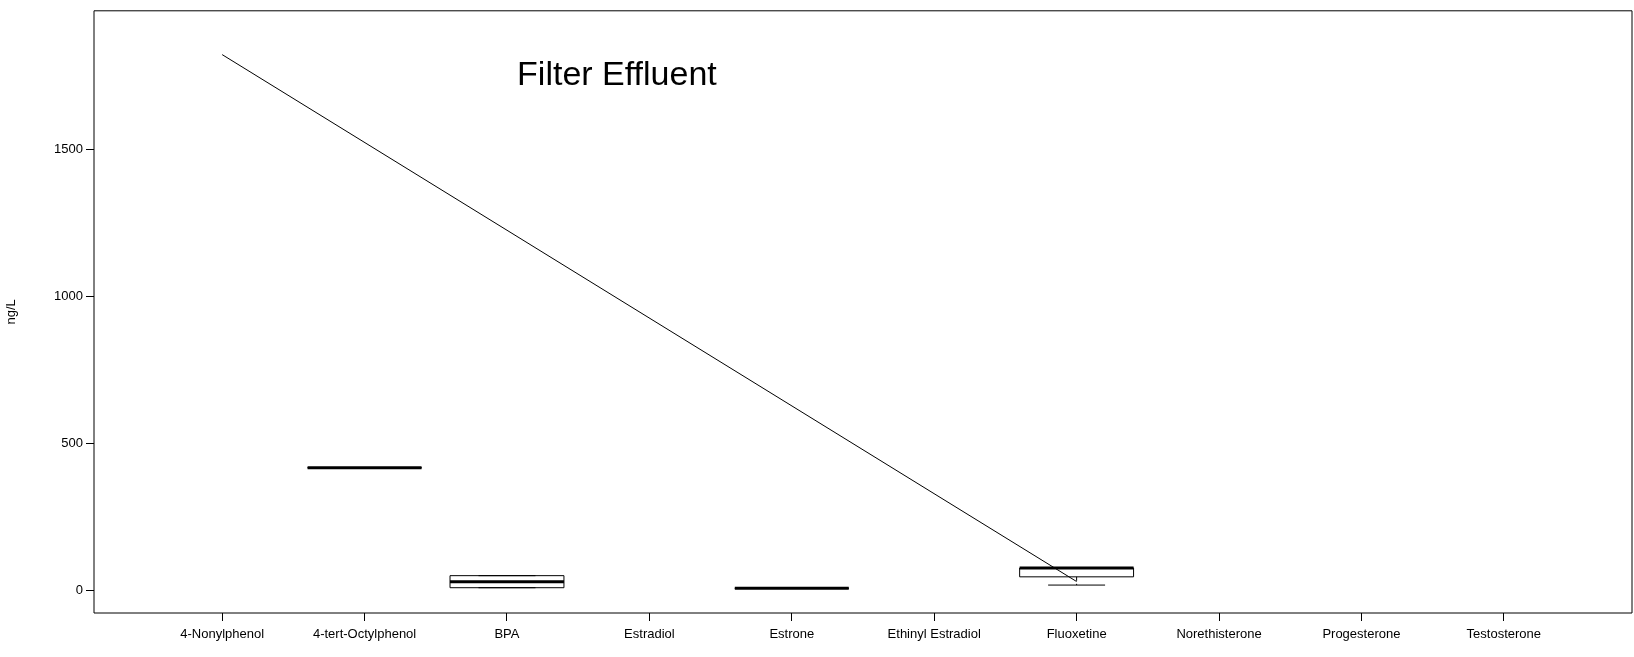  Describe the element at coordinates (1219, 634) in the screenshot. I see `x-tick-label: Norethisterone` at that location.